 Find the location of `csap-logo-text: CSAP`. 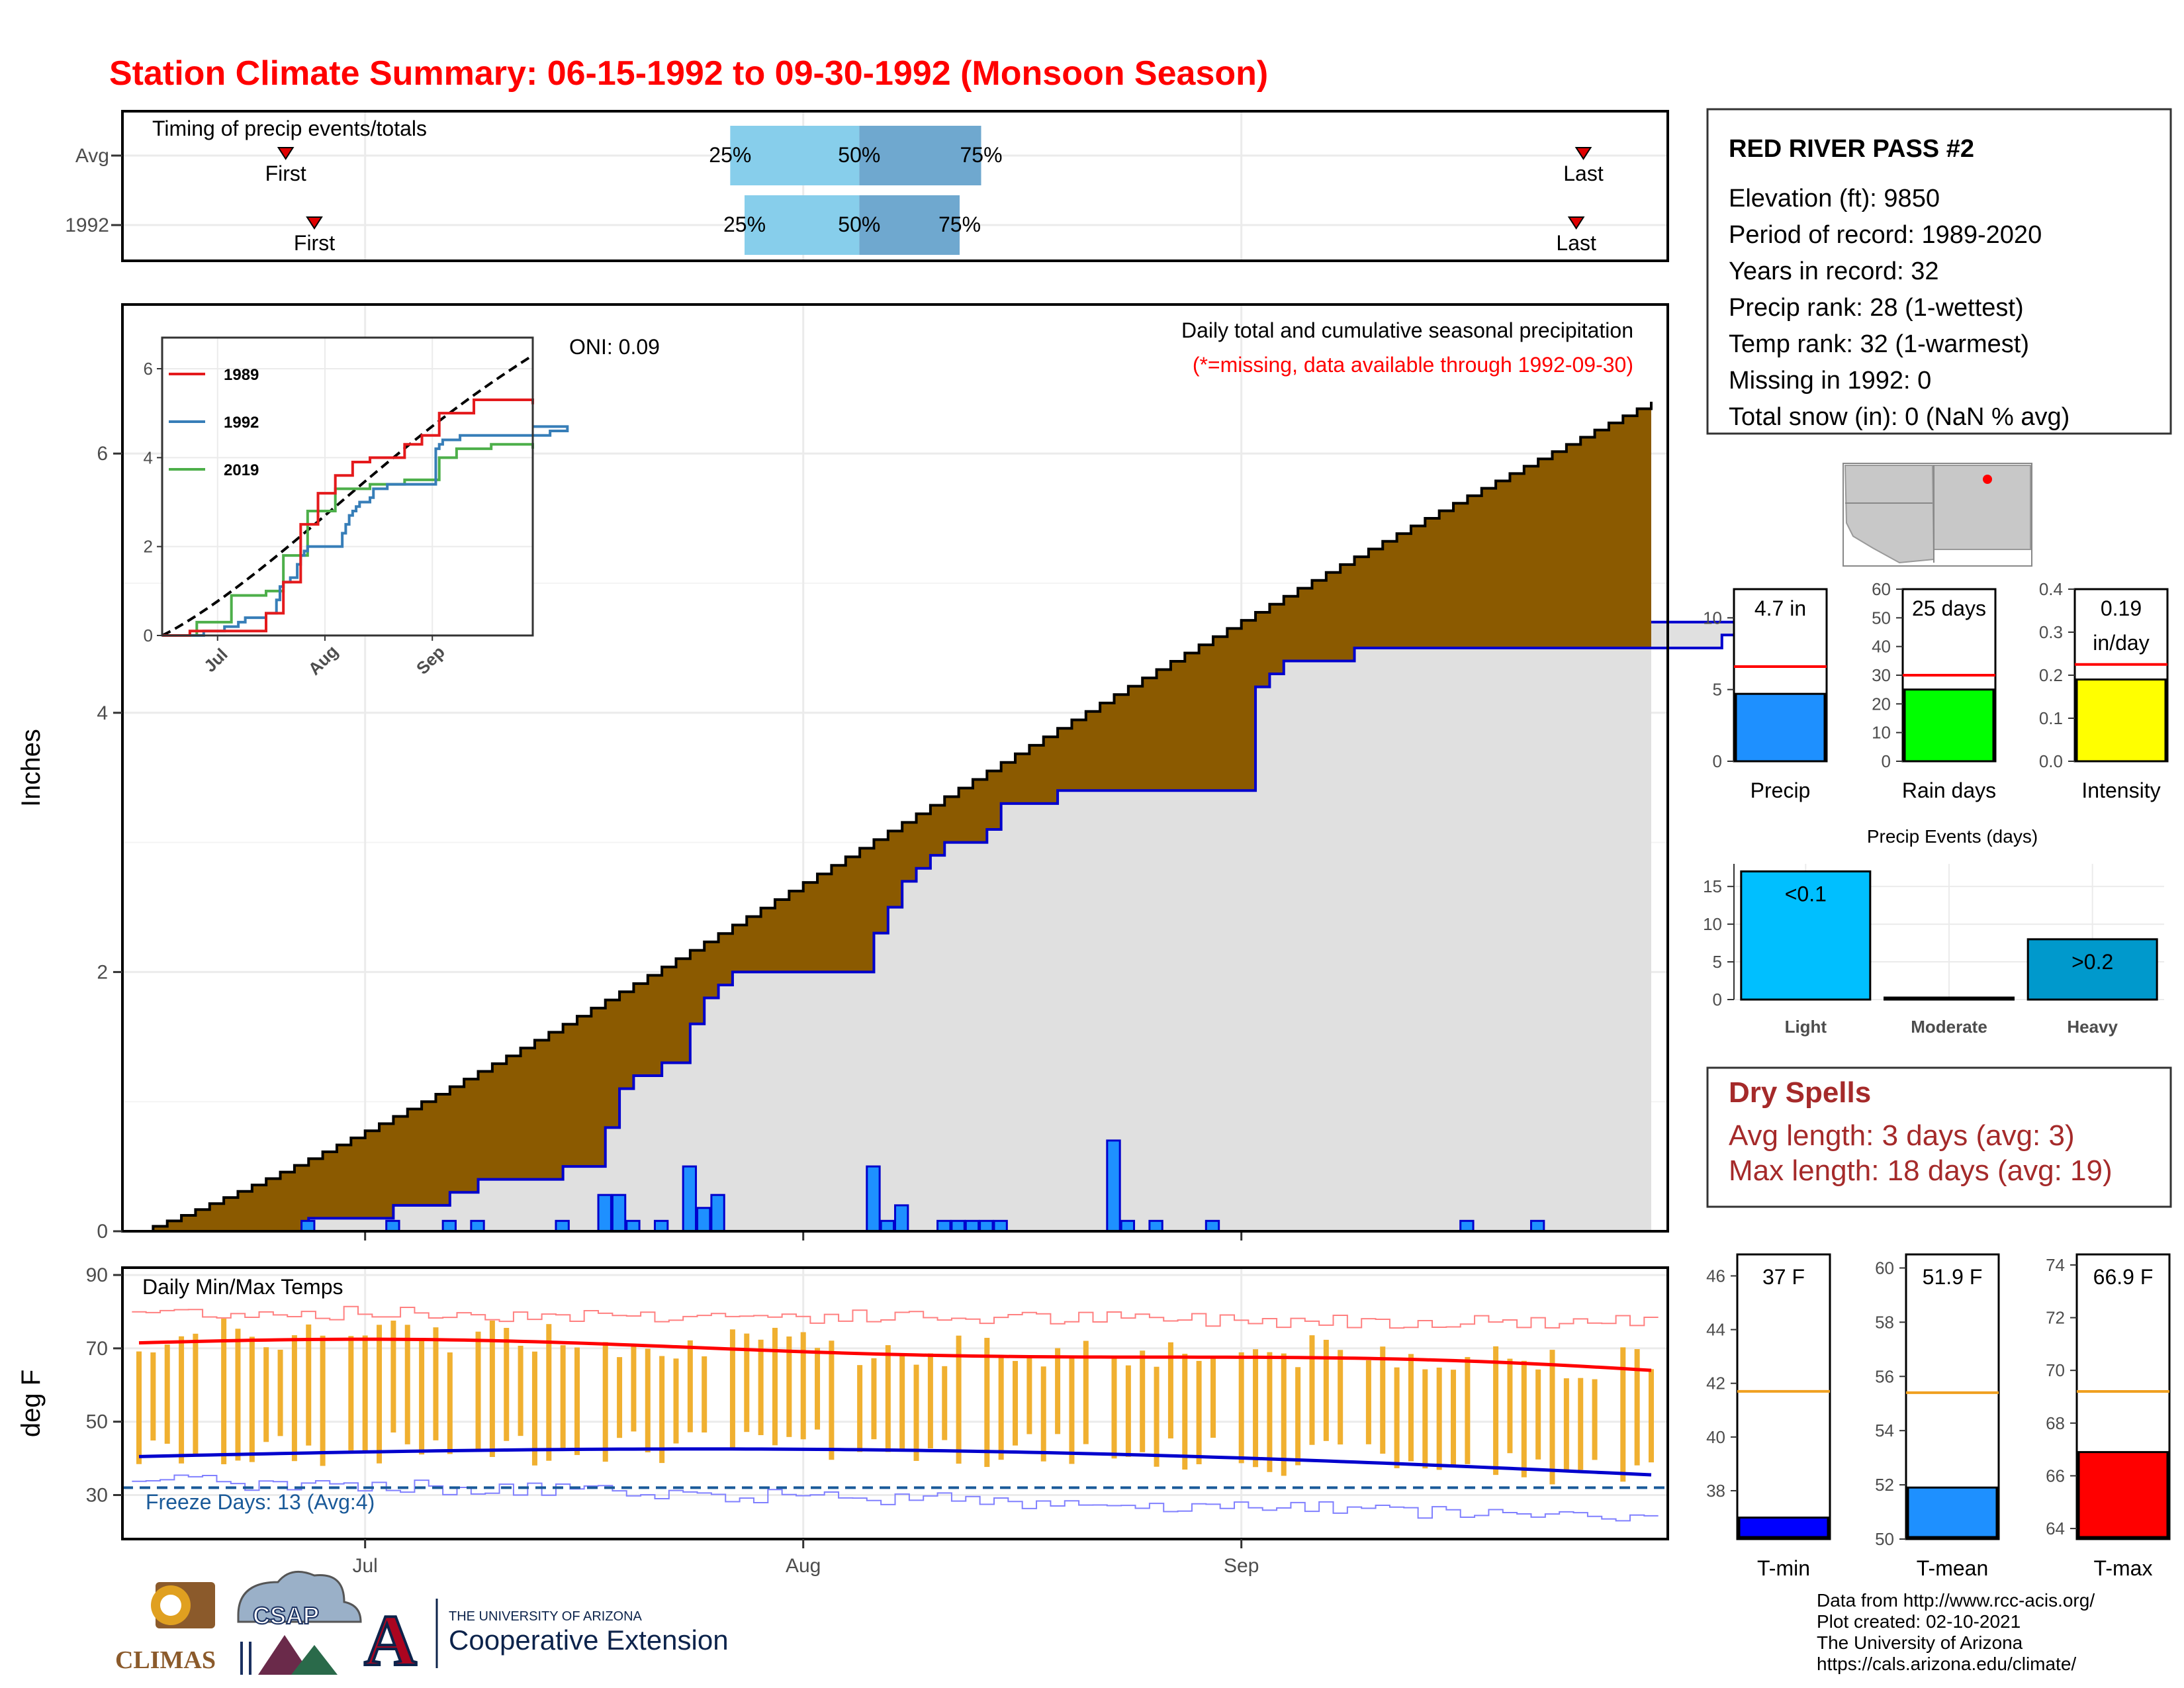

csap-logo-text: CSAP is located at coordinates (286, 1615).